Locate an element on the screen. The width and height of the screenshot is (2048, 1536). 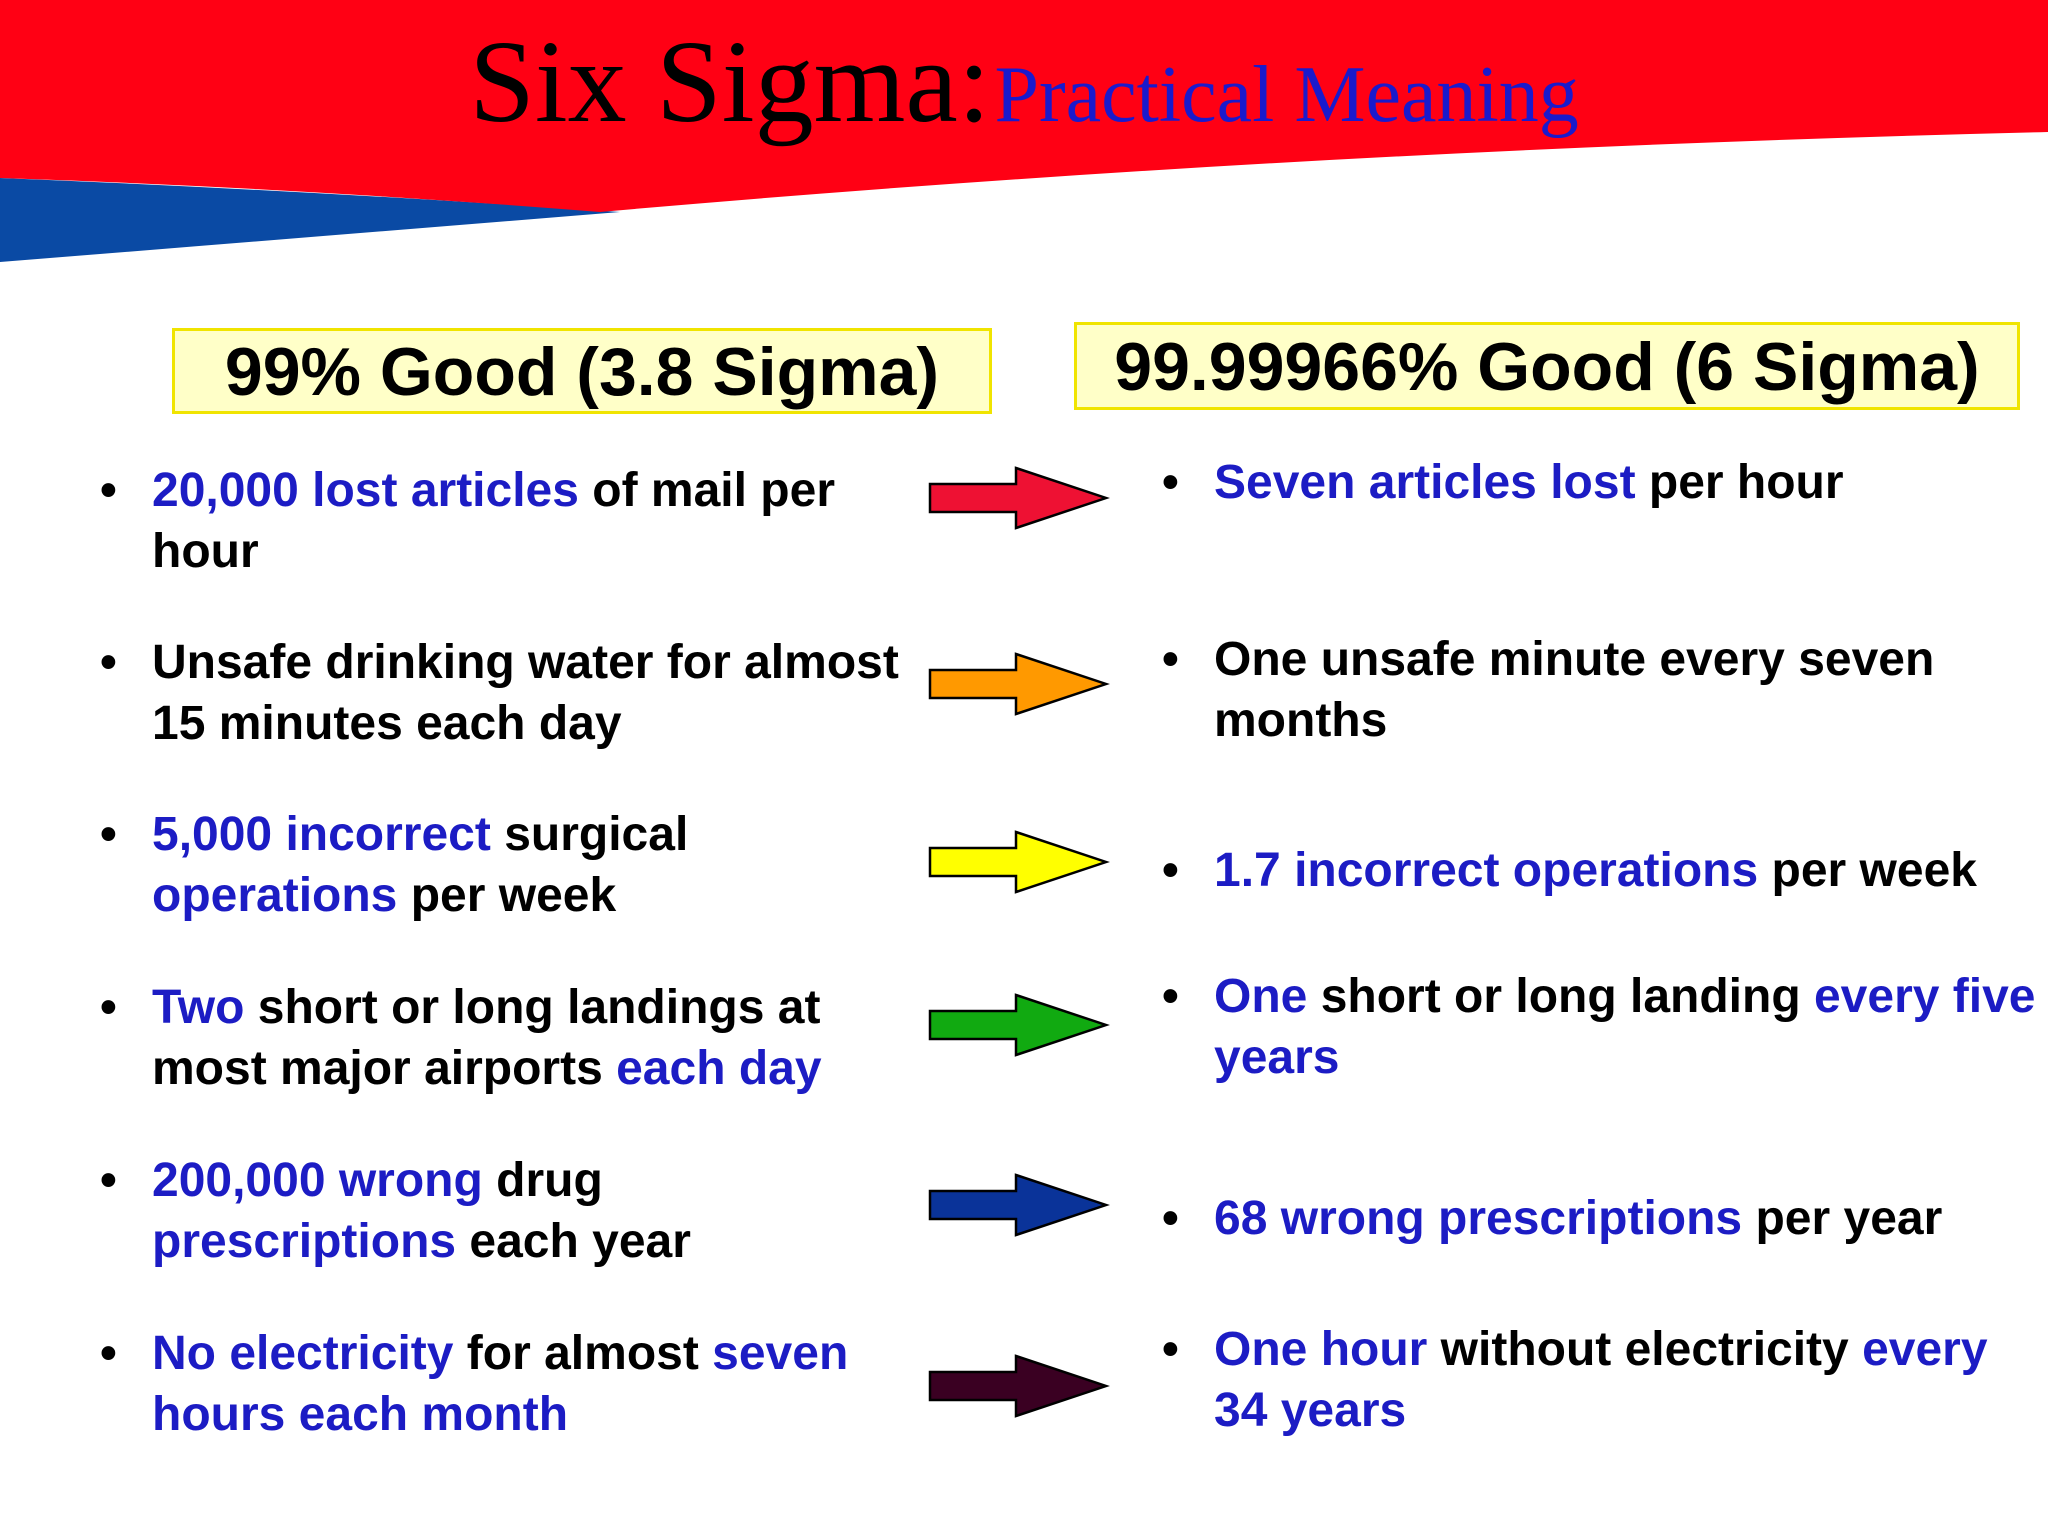
item-text: of mail per hour is located at coordinates (493, 521).